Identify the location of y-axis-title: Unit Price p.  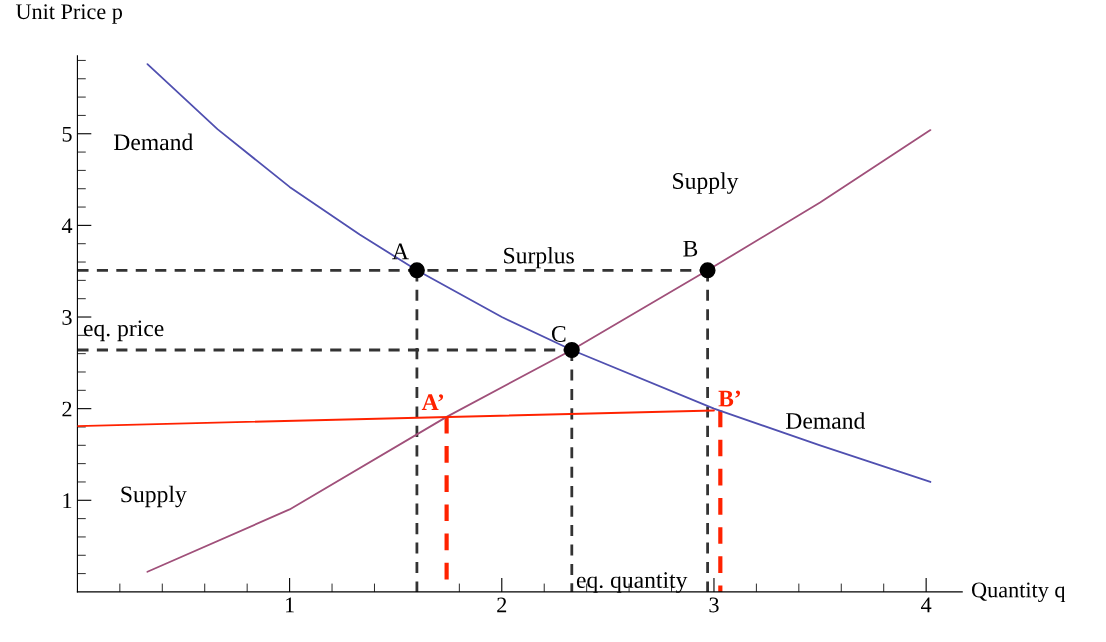
(69, 14).